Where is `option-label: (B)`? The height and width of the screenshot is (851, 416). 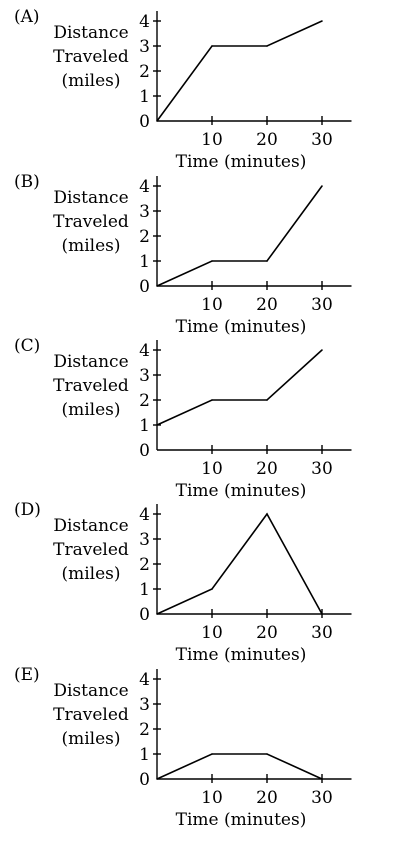
option-label: (B) is located at coordinates (27, 182).